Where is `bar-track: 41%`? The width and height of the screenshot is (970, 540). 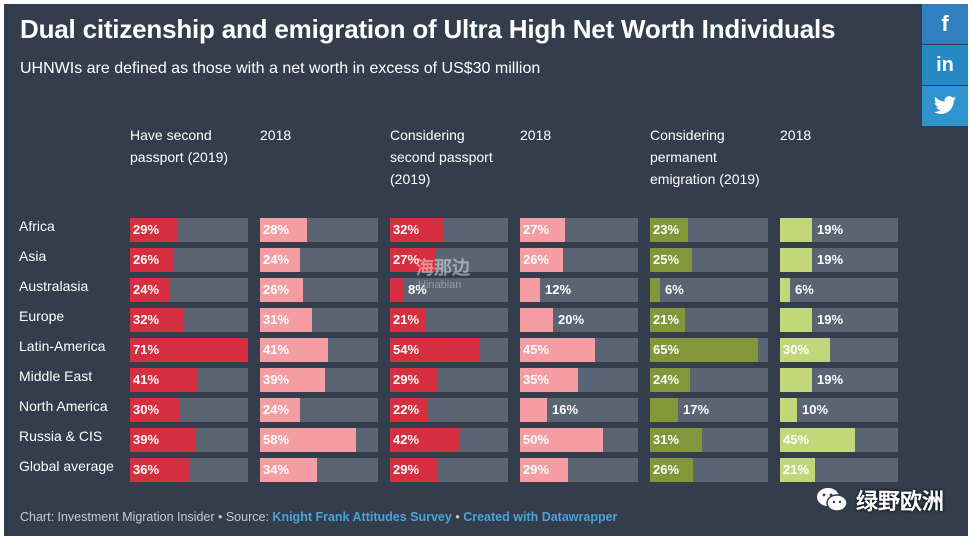 bar-track: 41% is located at coordinates (319, 350).